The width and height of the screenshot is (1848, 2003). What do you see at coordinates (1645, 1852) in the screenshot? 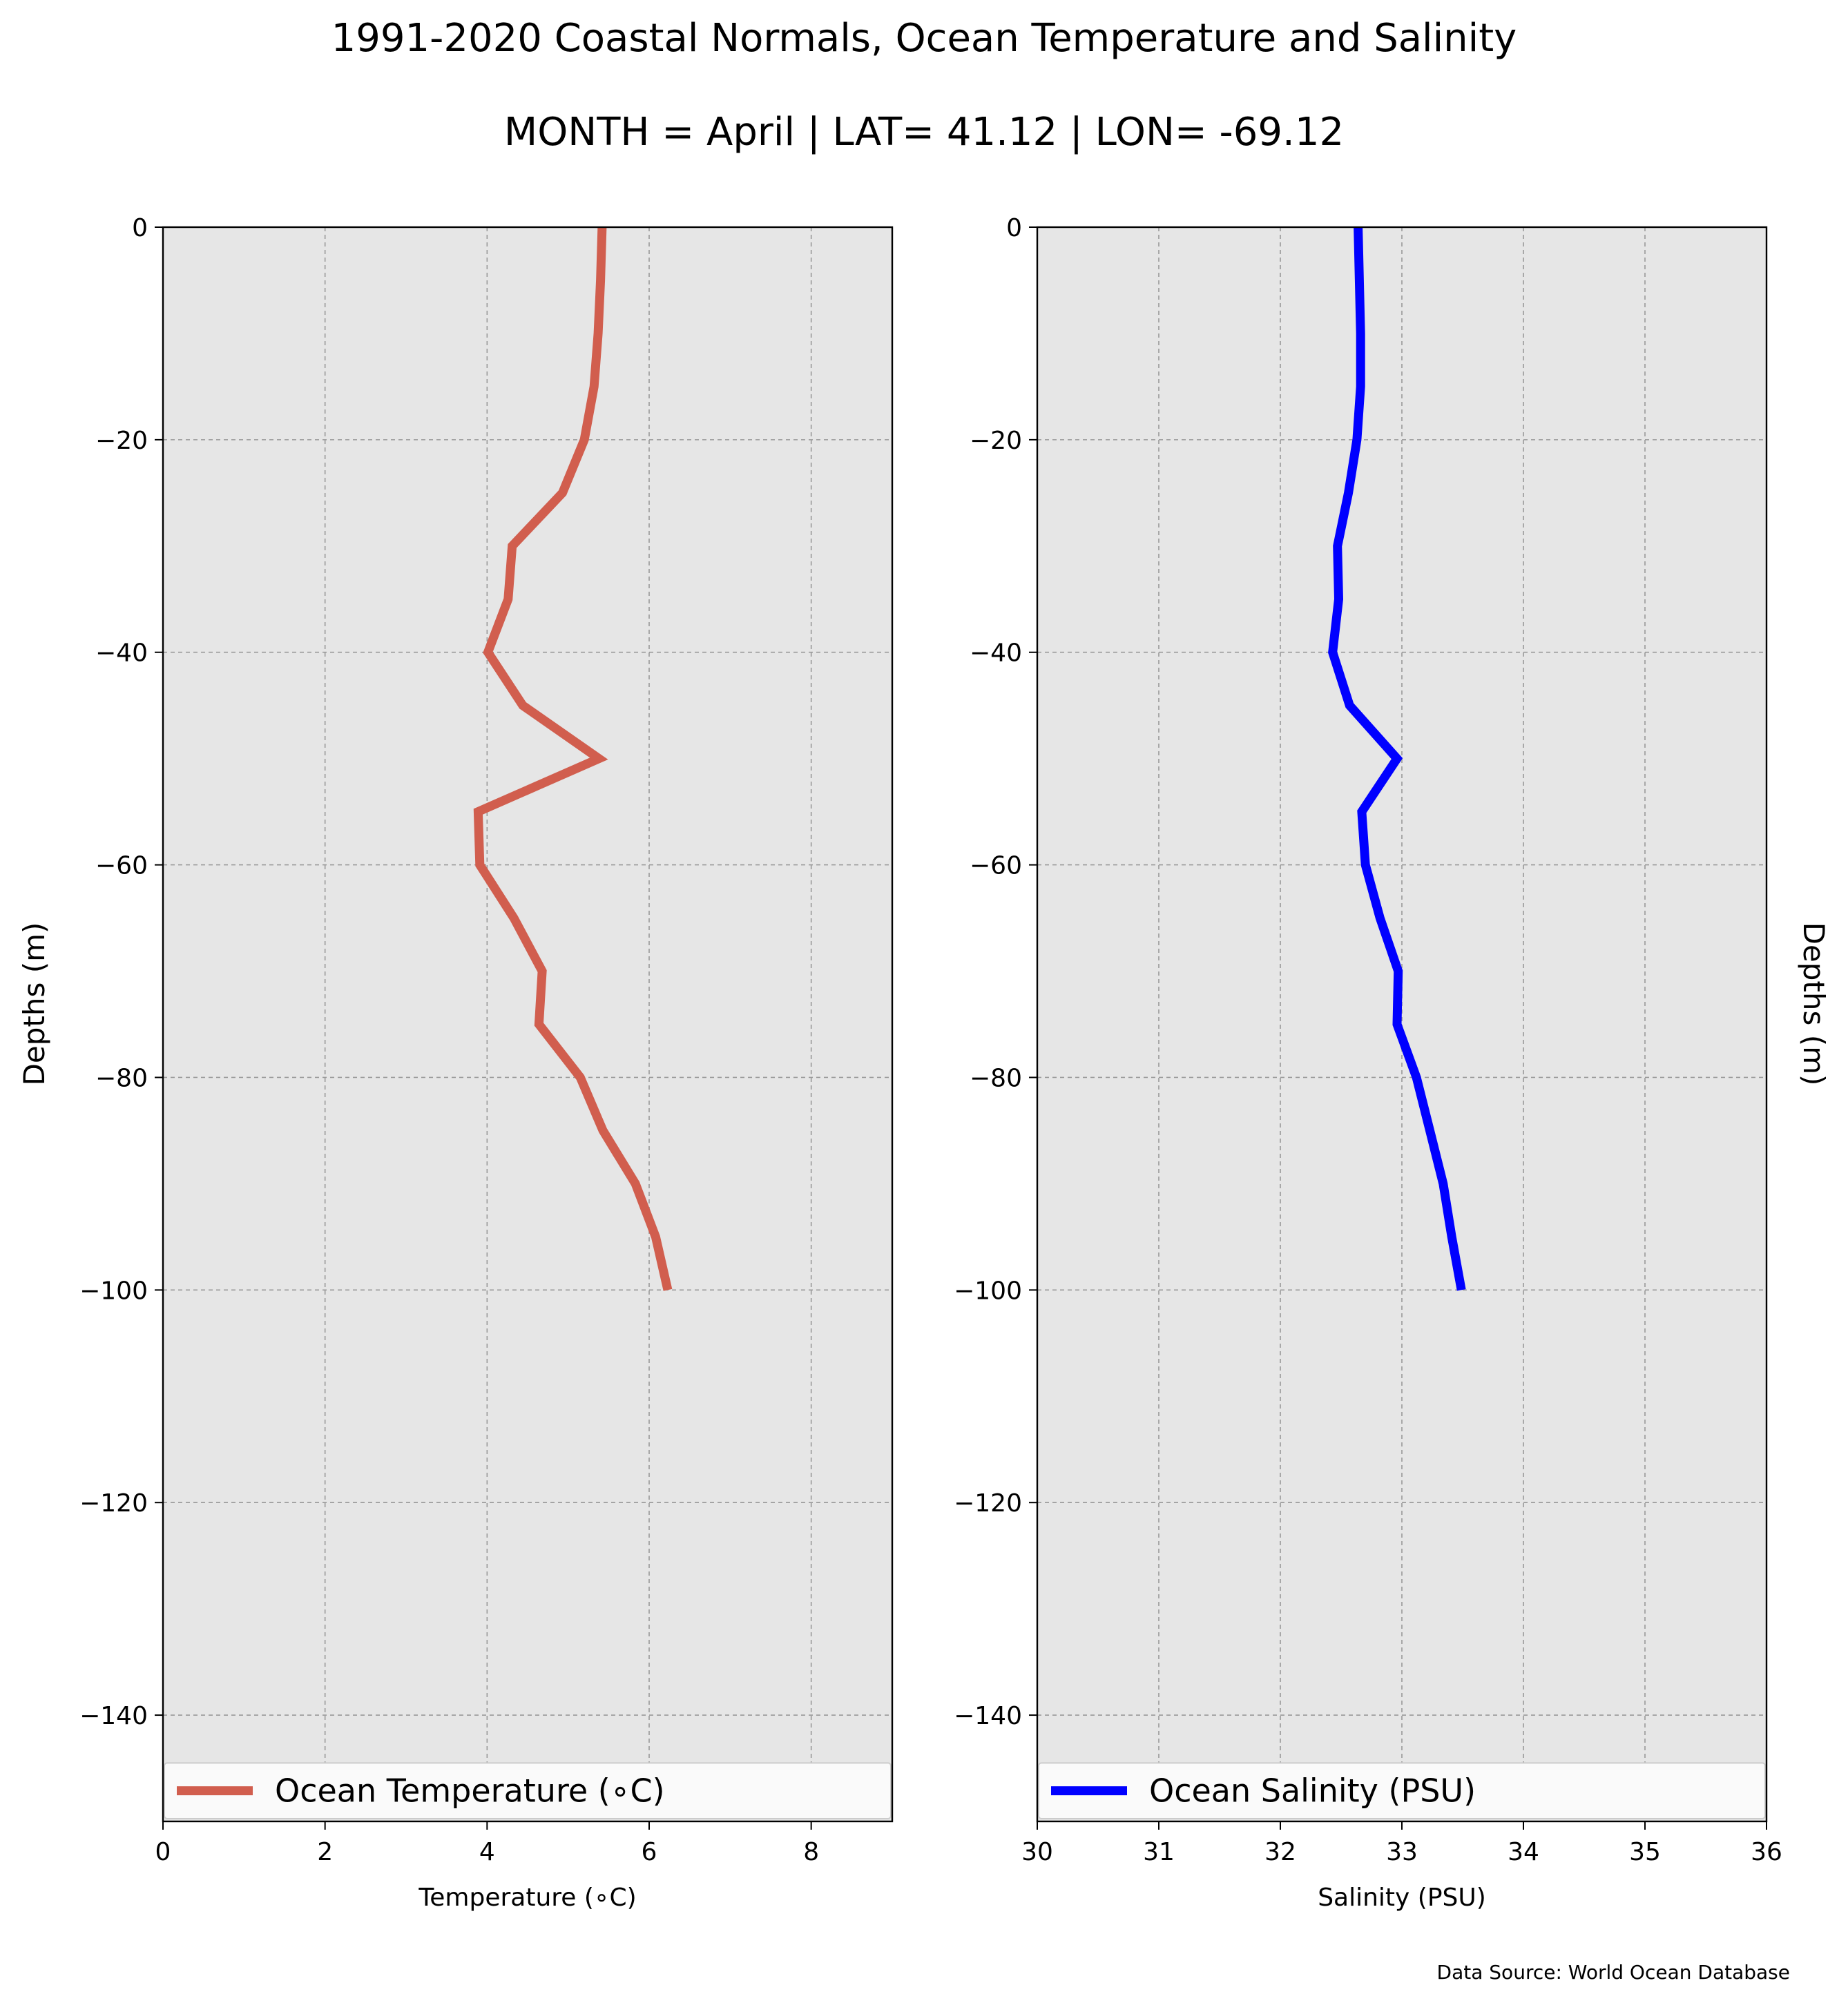
I see `x-tick-label: 35` at bounding box center [1645, 1852].